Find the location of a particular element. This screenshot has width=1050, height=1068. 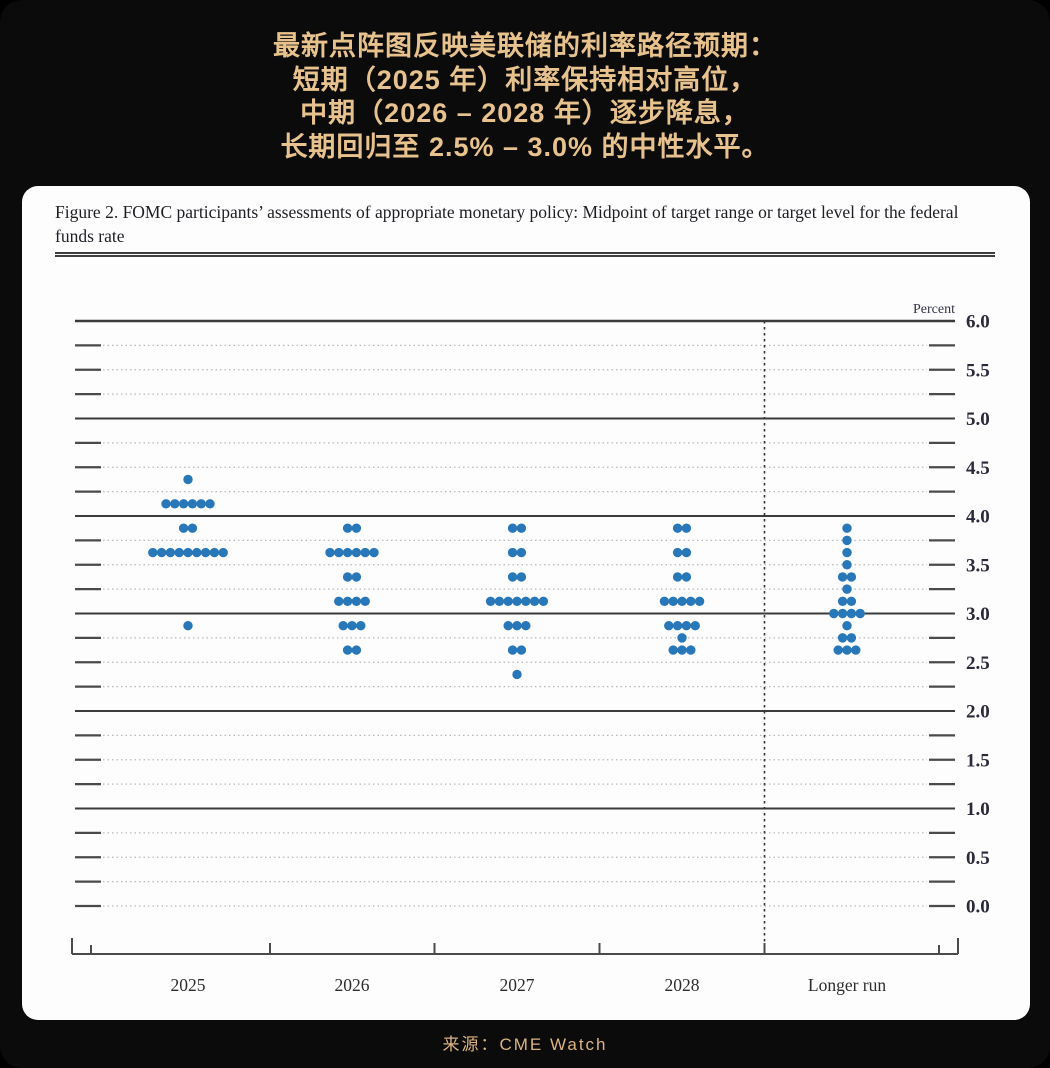

y-axis-label: 3.5 is located at coordinates (978, 565).